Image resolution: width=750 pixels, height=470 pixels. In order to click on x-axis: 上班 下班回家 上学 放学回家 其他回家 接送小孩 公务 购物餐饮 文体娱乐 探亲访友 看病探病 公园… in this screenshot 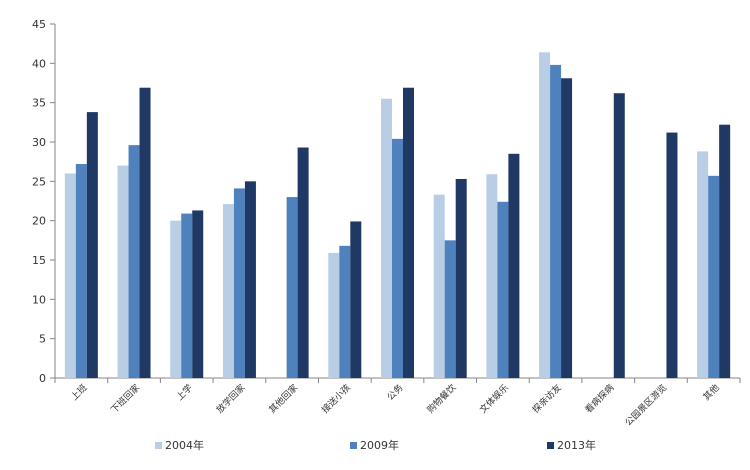, I will do `click(397, 403)`.